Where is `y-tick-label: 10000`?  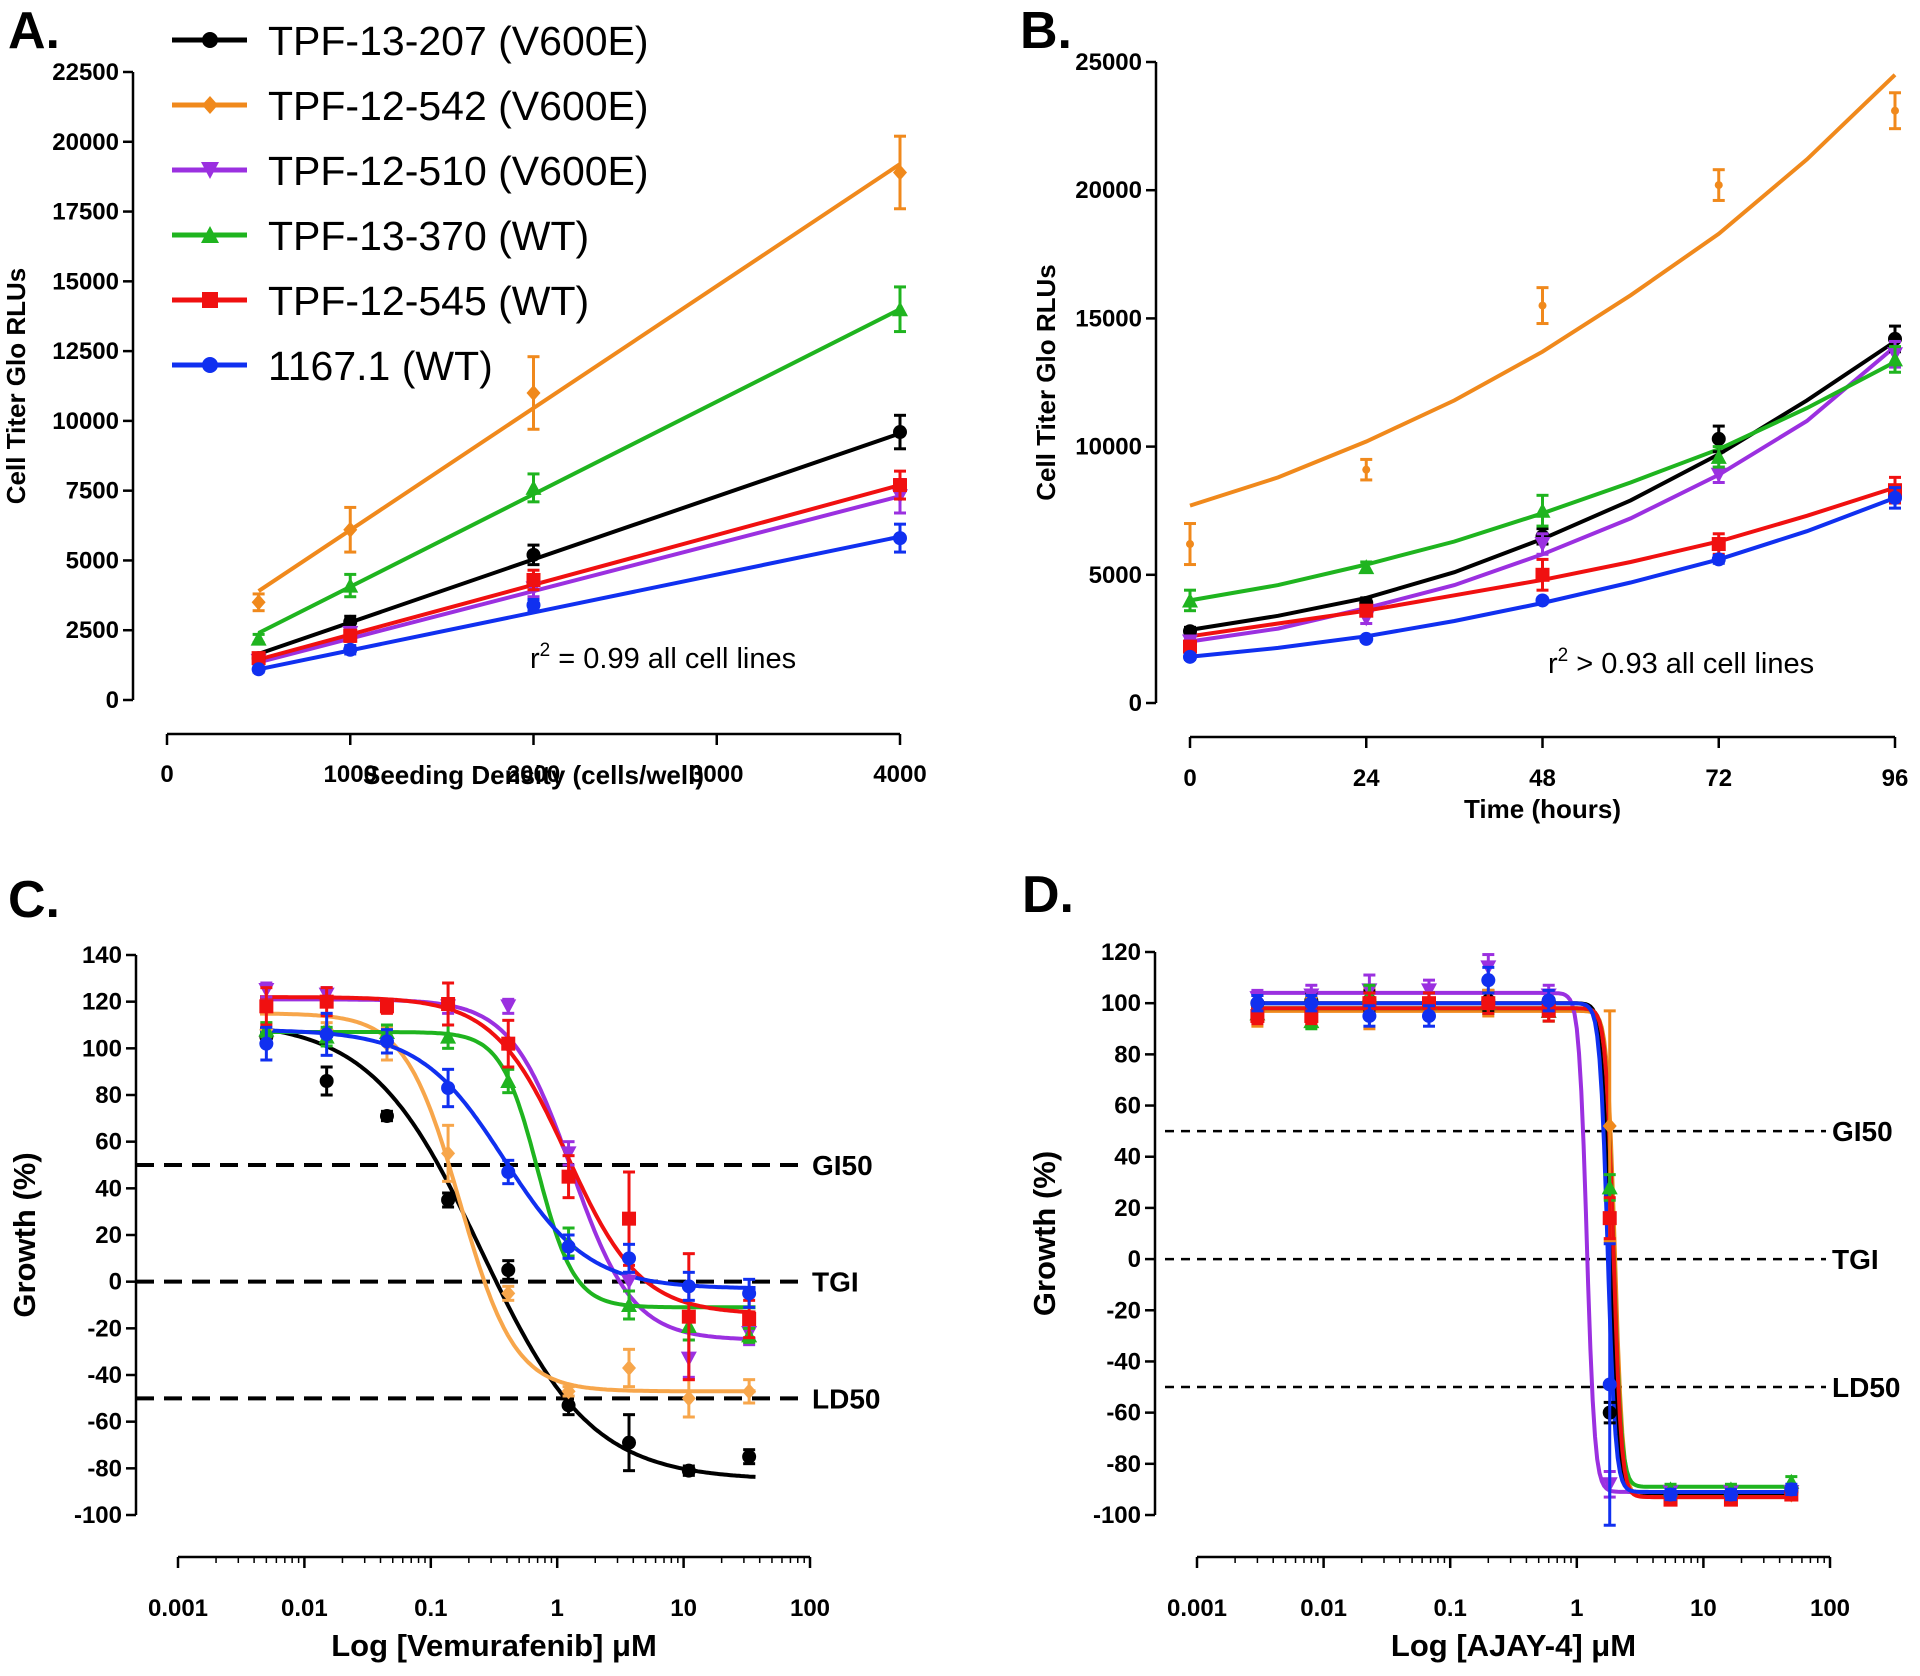
y-tick-label: 10000 is located at coordinates (1108, 447).